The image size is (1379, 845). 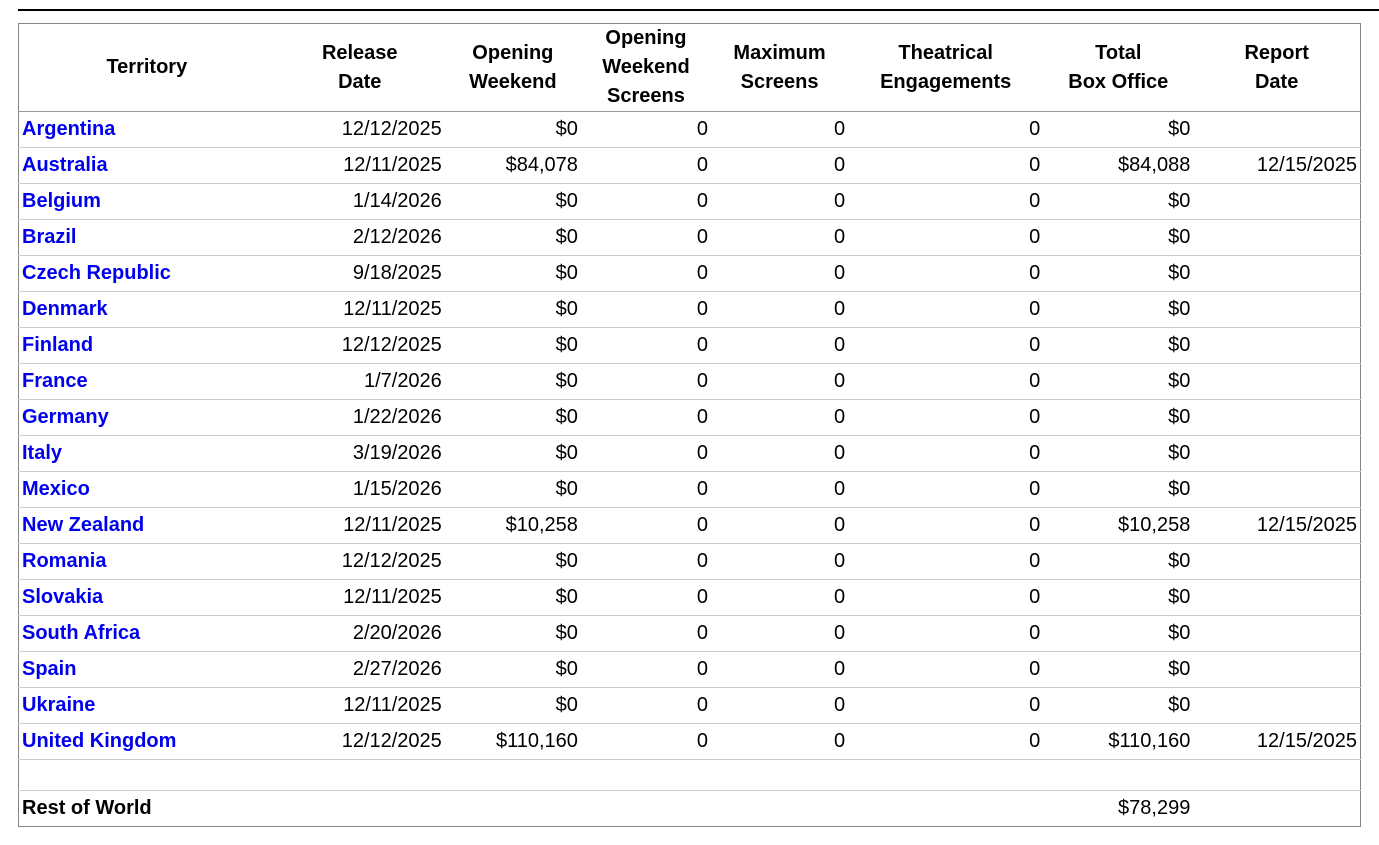 What do you see at coordinates (146, 201) in the screenshot?
I see `cell-territory: Belgium` at bounding box center [146, 201].